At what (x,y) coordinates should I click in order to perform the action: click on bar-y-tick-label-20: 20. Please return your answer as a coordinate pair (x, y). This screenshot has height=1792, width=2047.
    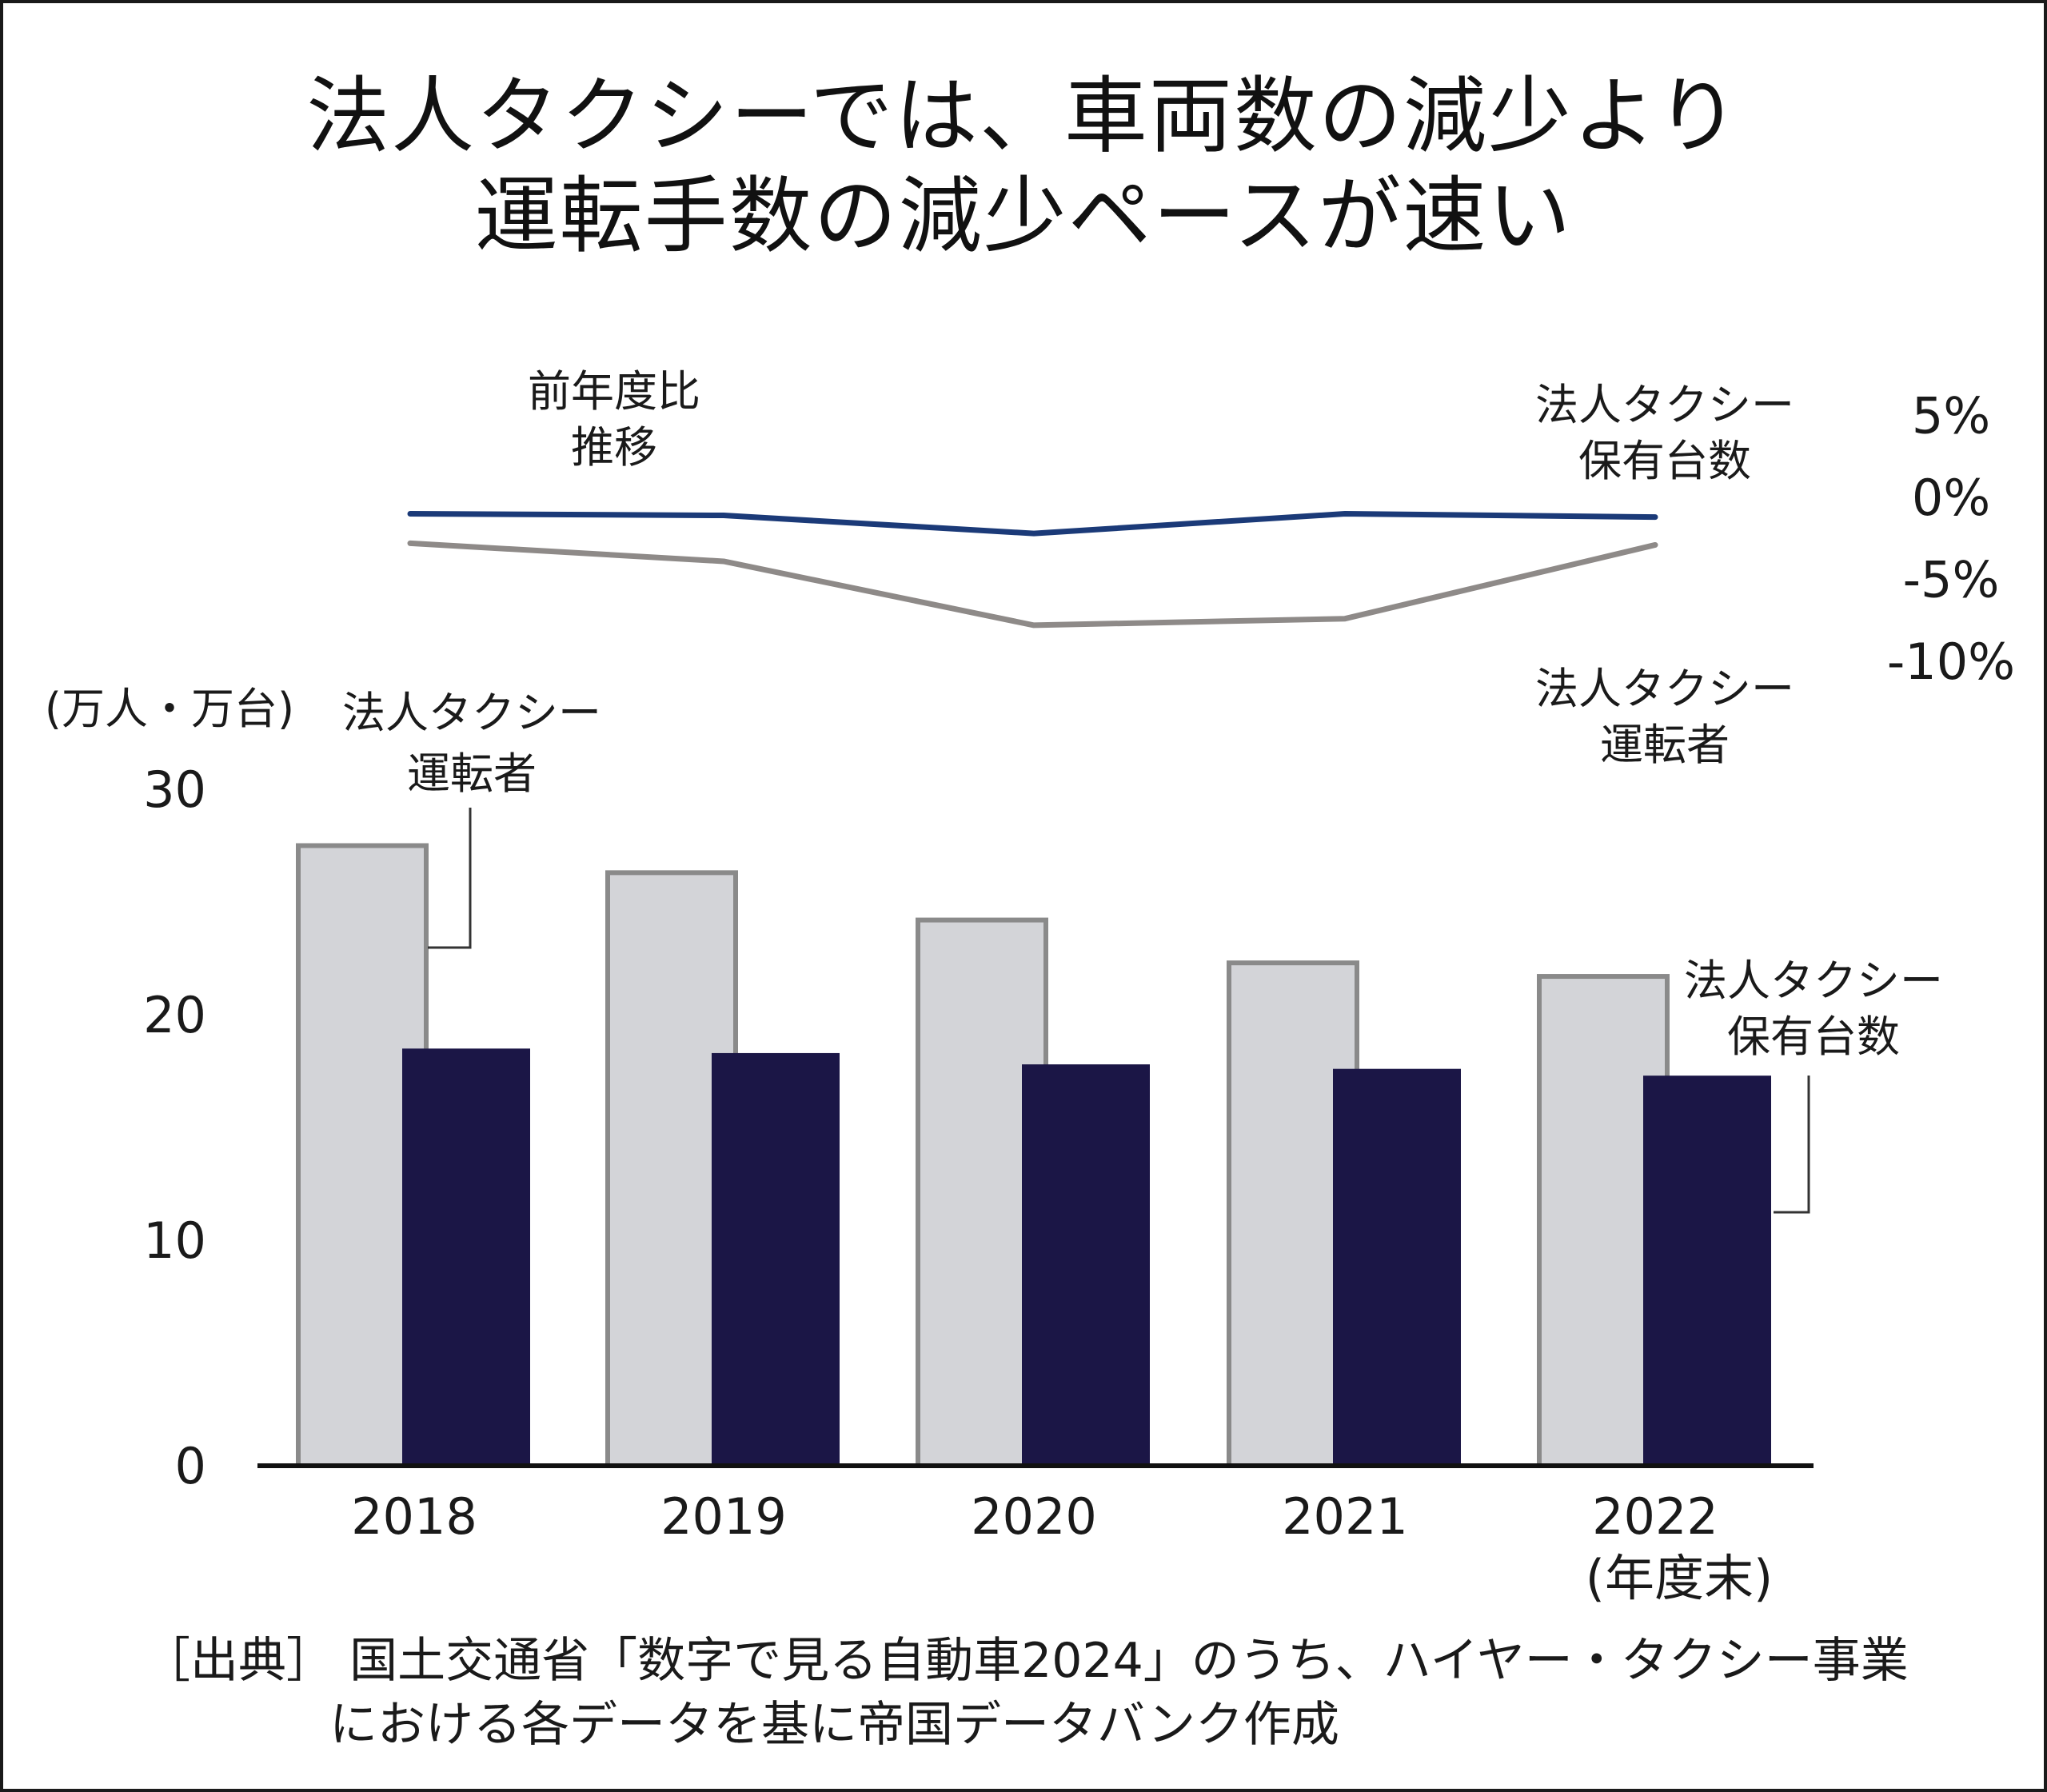
    Looking at the image, I should click on (174, 1015).